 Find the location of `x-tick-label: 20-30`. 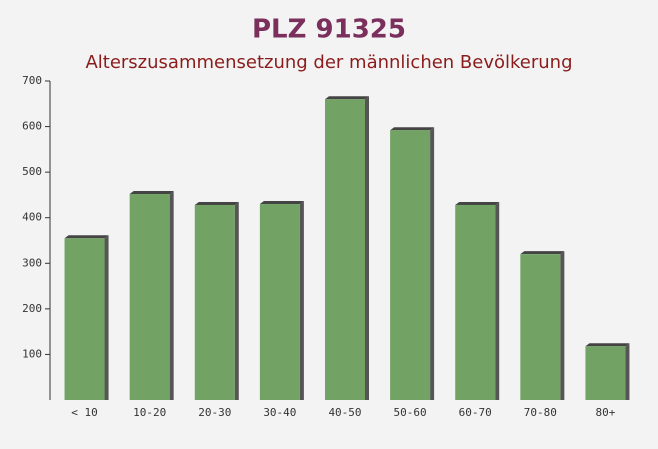

x-tick-label: 20-30 is located at coordinates (214, 412).